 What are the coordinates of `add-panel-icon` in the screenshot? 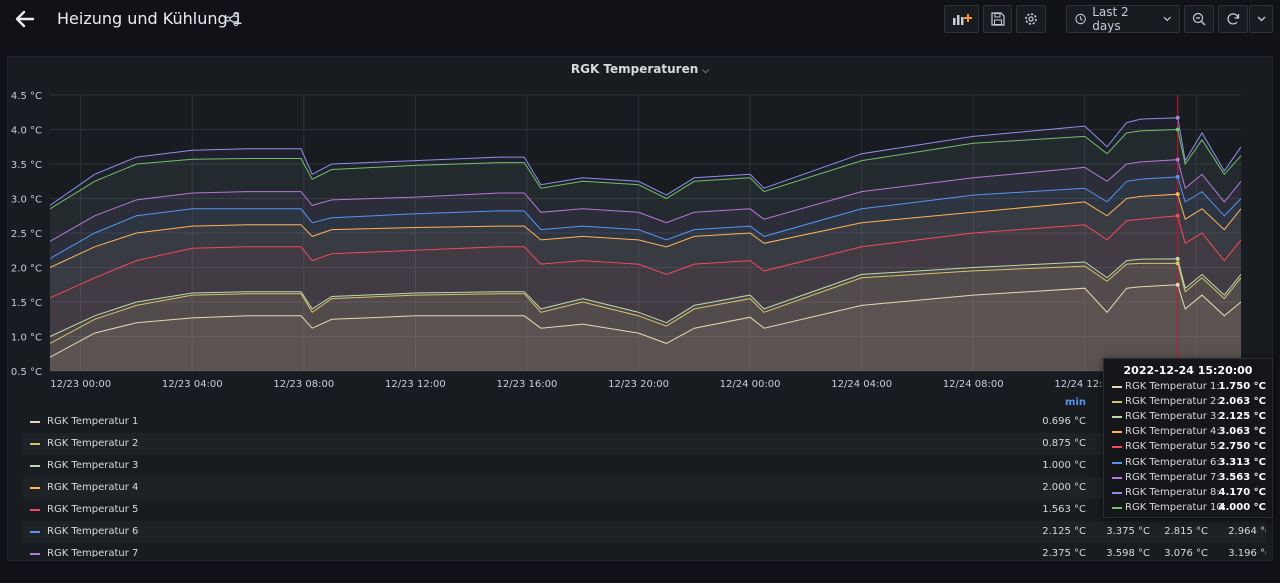 It's located at (962, 19).